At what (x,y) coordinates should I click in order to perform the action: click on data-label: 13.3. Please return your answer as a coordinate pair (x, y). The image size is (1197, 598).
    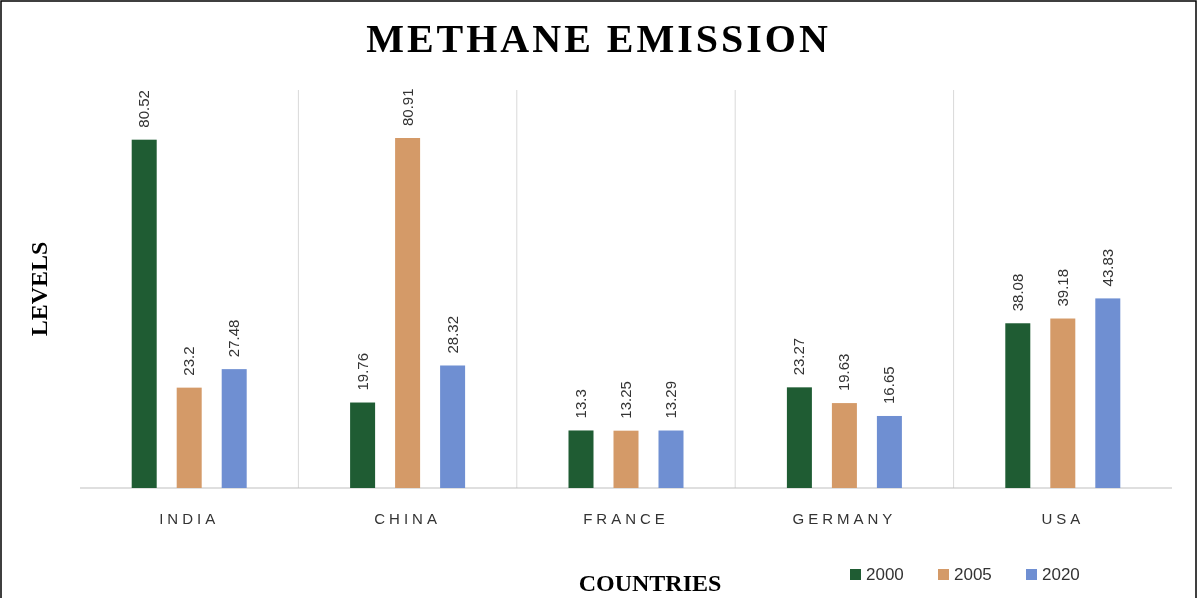
    Looking at the image, I should click on (580, 404).